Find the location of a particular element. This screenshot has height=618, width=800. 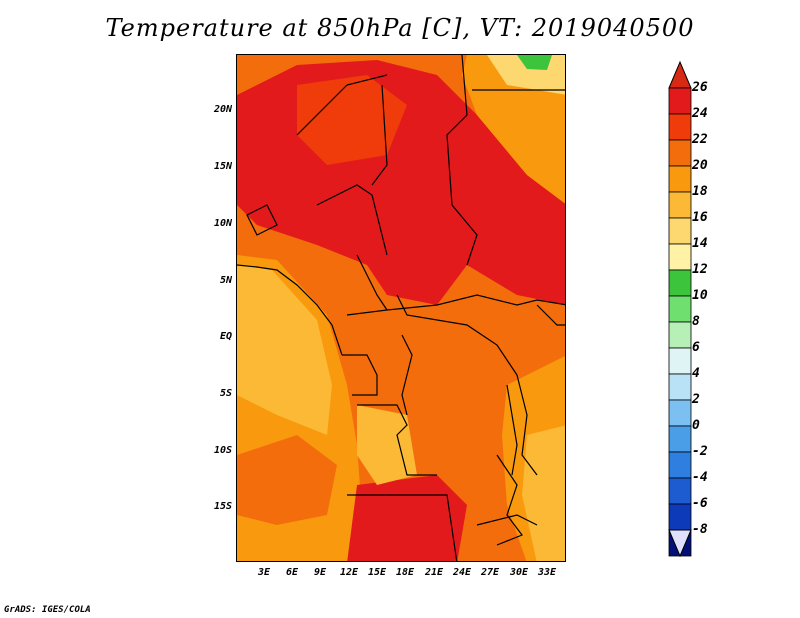

colorbar-bottom-arrow is located at coordinates (680, 543).